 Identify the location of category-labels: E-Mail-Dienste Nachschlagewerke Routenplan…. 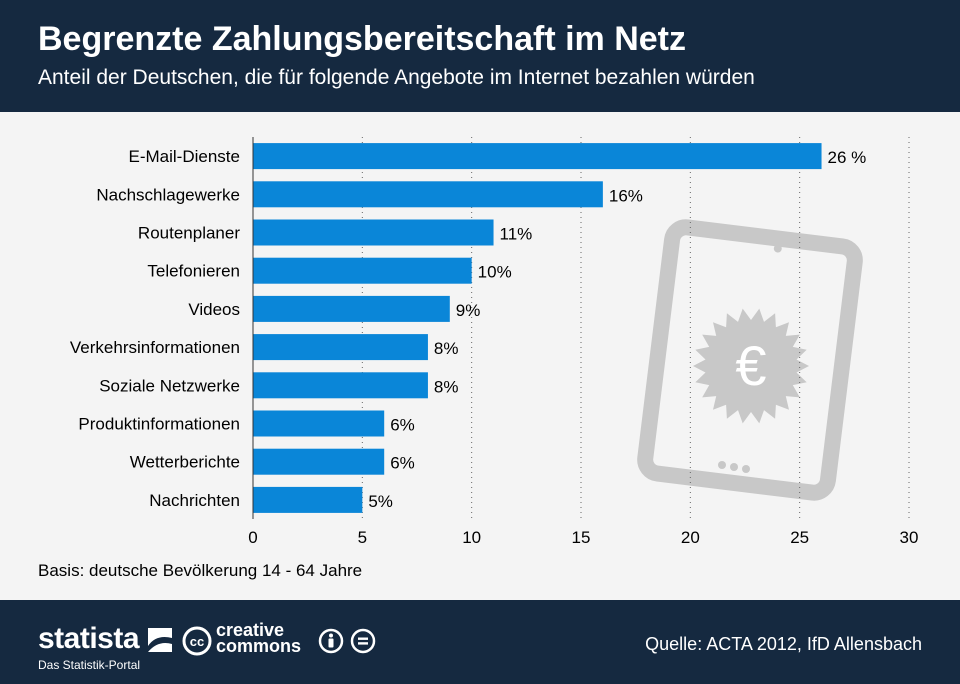
(155, 328).